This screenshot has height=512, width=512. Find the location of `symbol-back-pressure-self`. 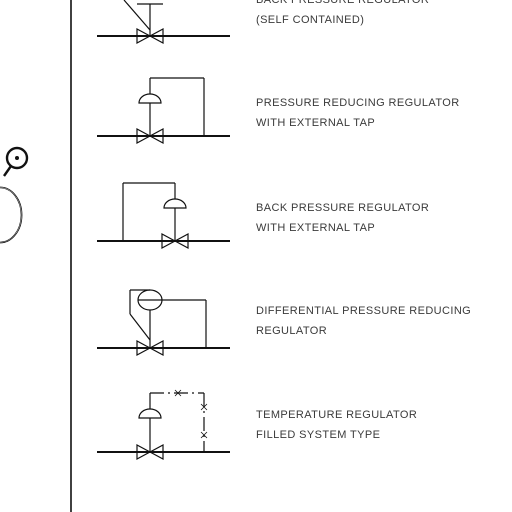

symbol-back-pressure-self is located at coordinates (163, 22).